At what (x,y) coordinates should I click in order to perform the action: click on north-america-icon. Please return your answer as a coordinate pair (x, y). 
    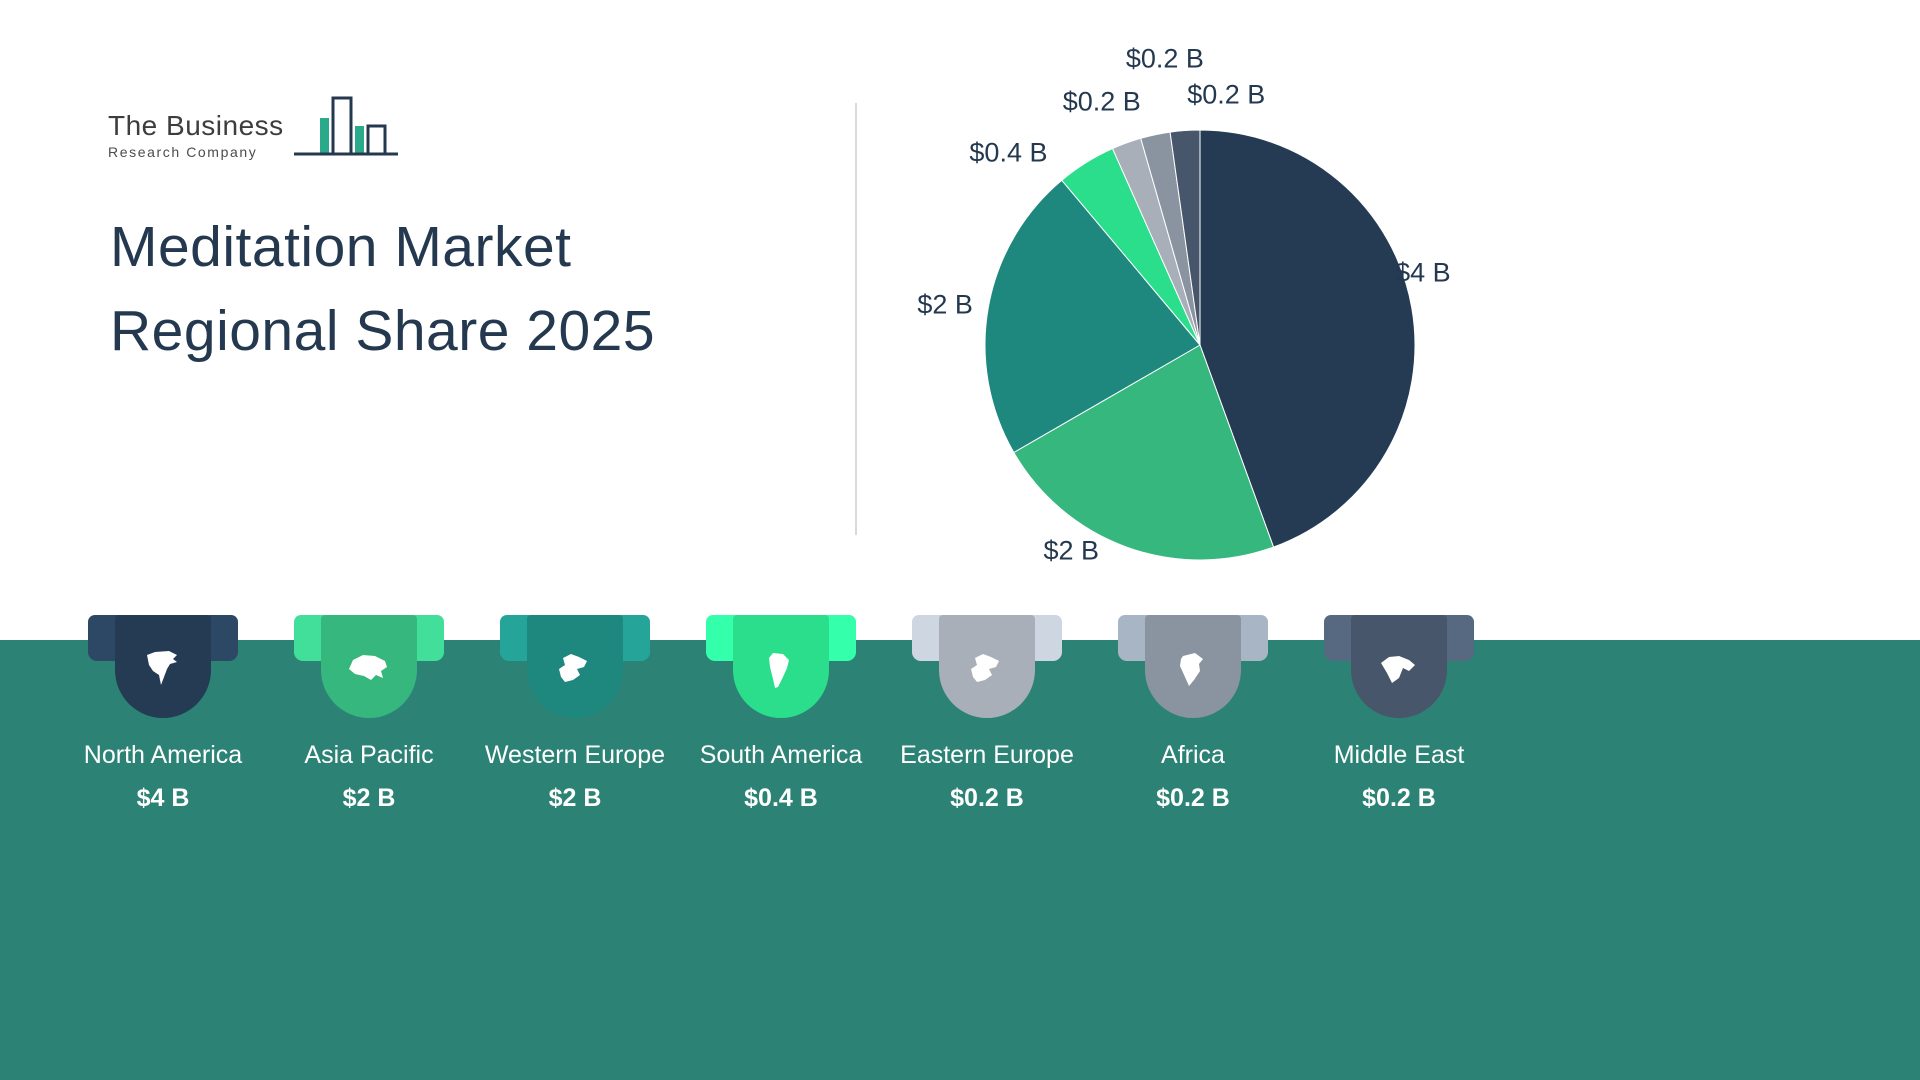
    Looking at the image, I should click on (162, 668).